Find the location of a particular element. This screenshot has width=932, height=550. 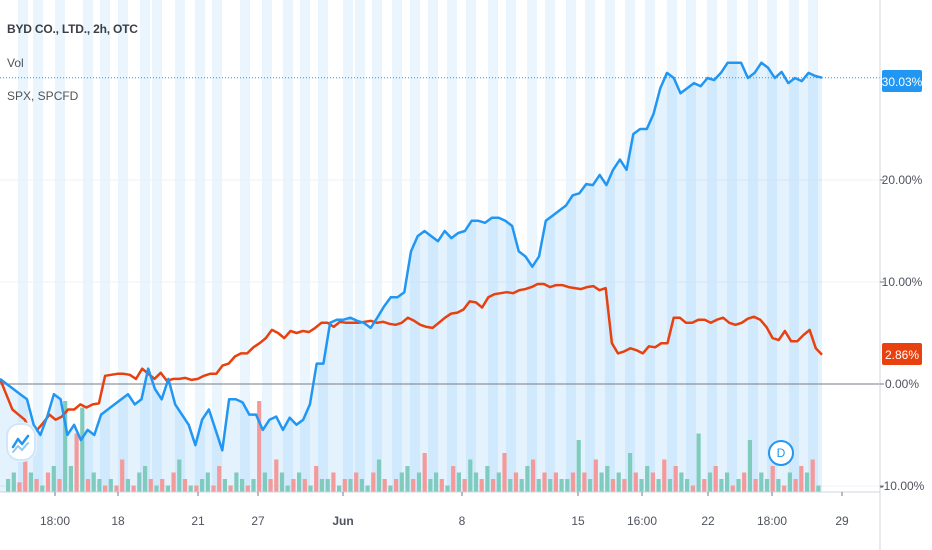

x-tick-label: 18:00 is located at coordinates (772, 521).